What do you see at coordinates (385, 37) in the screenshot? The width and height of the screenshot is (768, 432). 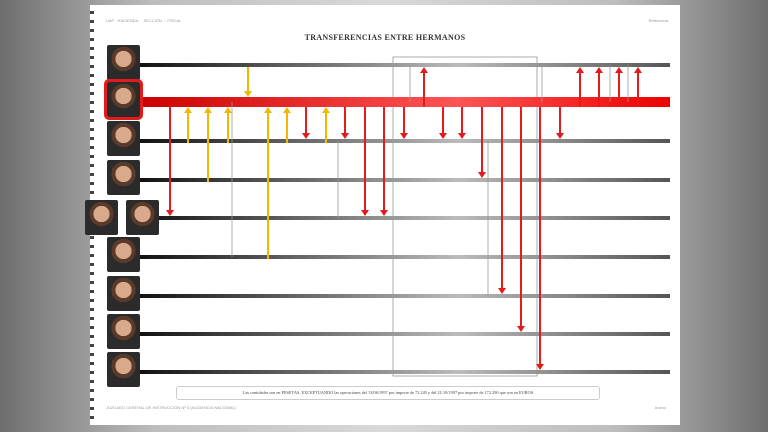 I see `page-title: TRANSFERENCIAS ENTRE HERMANOS` at bounding box center [385, 37].